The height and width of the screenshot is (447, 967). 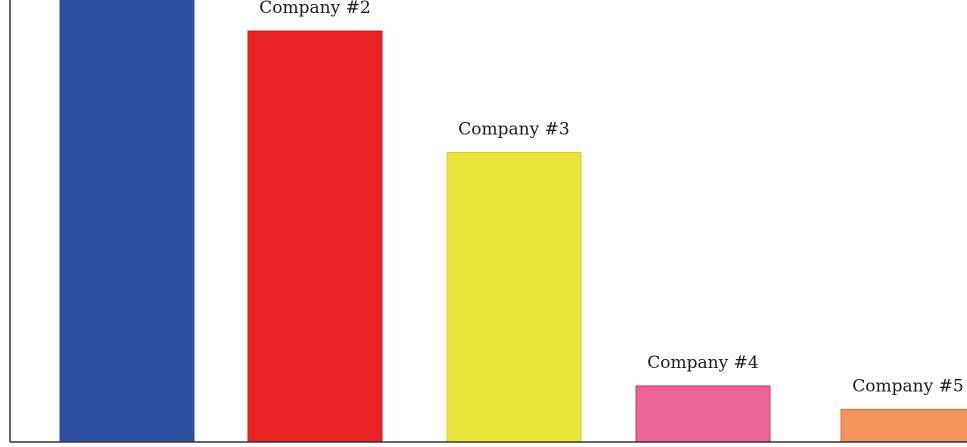 I want to click on bar-label-3: Company #3, so click(x=513, y=129).